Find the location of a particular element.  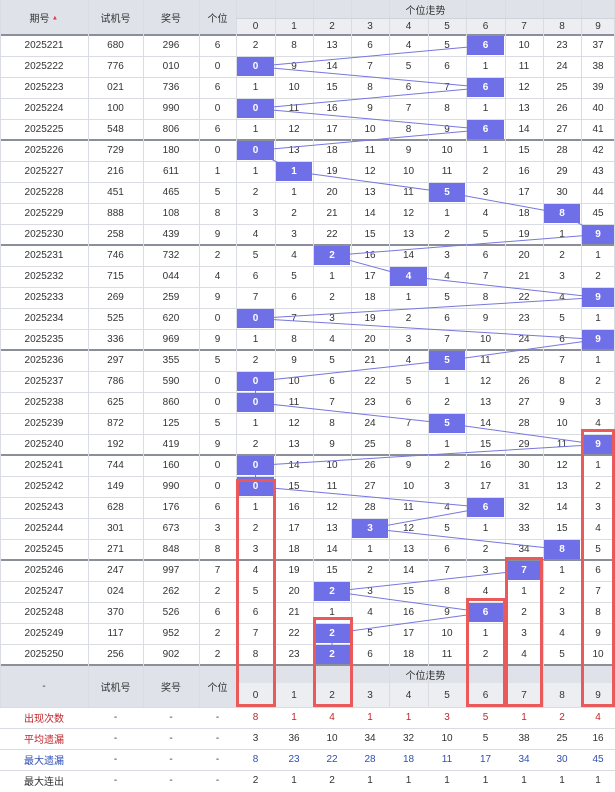

issue-cell: 2025236 is located at coordinates (44, 360).